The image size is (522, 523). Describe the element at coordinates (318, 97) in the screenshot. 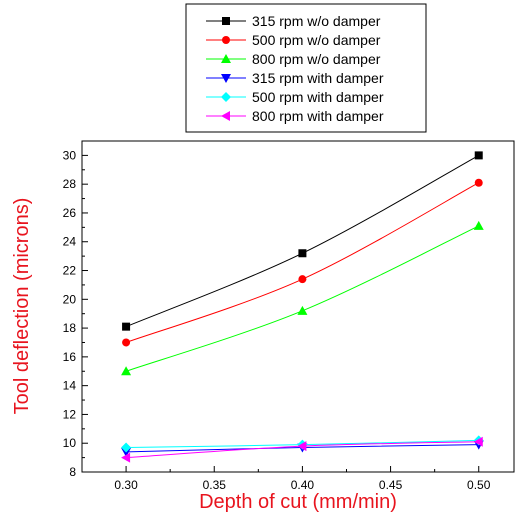

I see `legend-label: 500 rpm with damper` at that location.